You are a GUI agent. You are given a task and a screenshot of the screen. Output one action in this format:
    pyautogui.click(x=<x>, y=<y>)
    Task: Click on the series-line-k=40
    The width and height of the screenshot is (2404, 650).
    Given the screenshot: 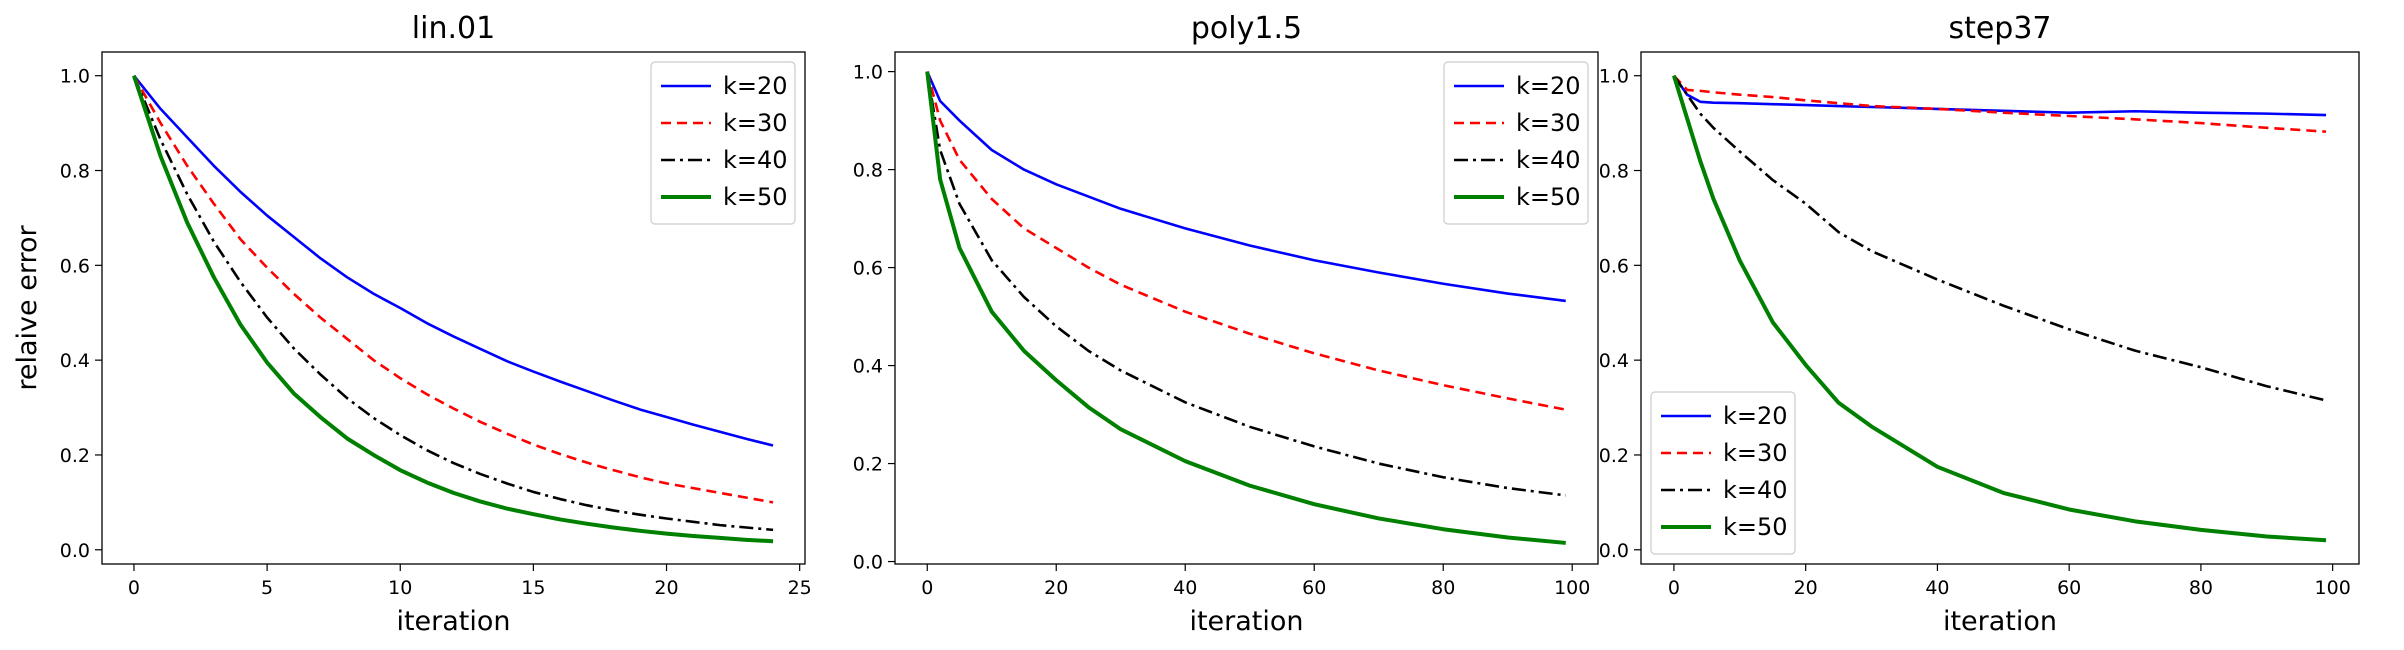 What is the action you would take?
    pyautogui.click(x=1999, y=238)
    